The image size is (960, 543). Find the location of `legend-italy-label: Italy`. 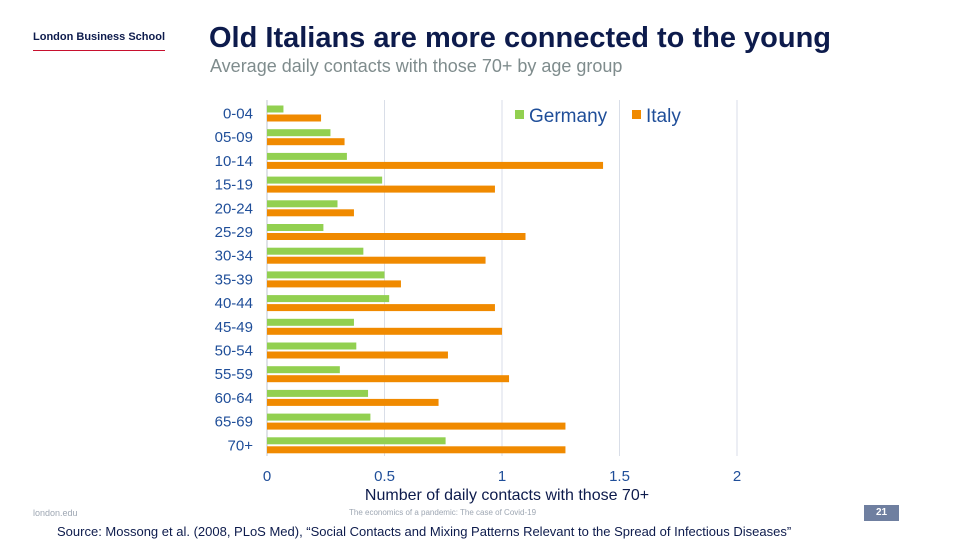

legend-italy-label: Italy is located at coordinates (663, 116).